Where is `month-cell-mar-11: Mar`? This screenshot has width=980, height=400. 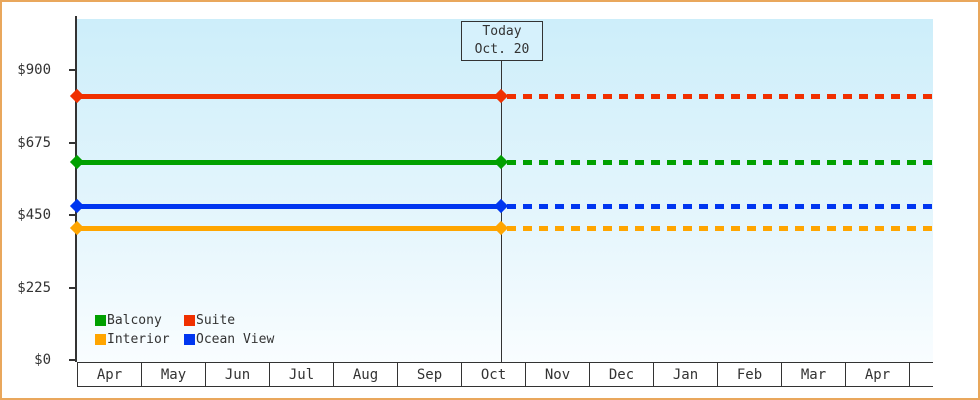 month-cell-mar-11: Mar is located at coordinates (814, 374).